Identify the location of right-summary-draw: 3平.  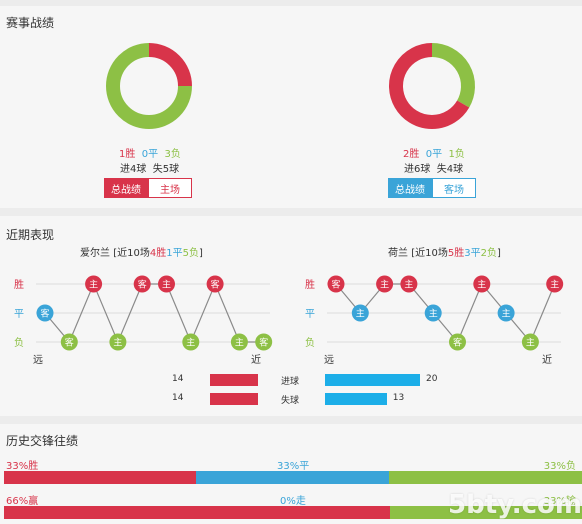
(472, 253).